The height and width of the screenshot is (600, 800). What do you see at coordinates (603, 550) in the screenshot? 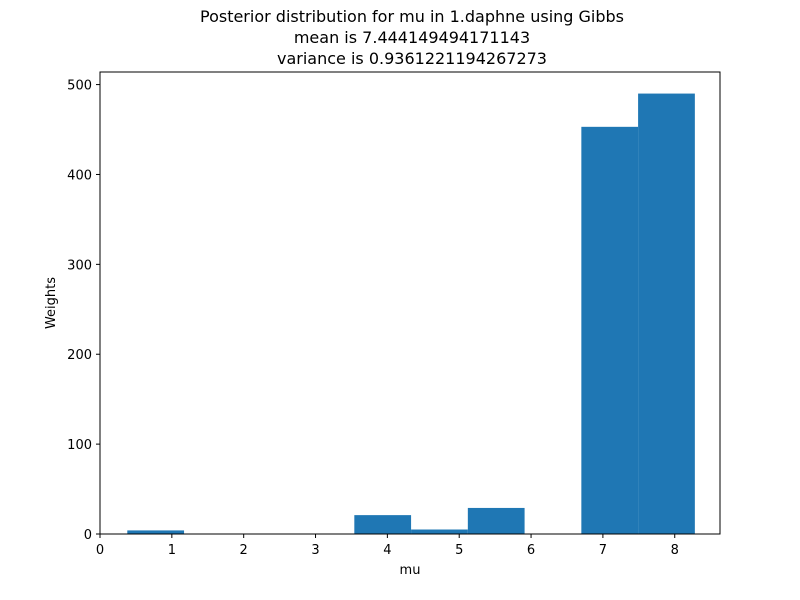
I see `x-tick-label-7: 7` at bounding box center [603, 550].